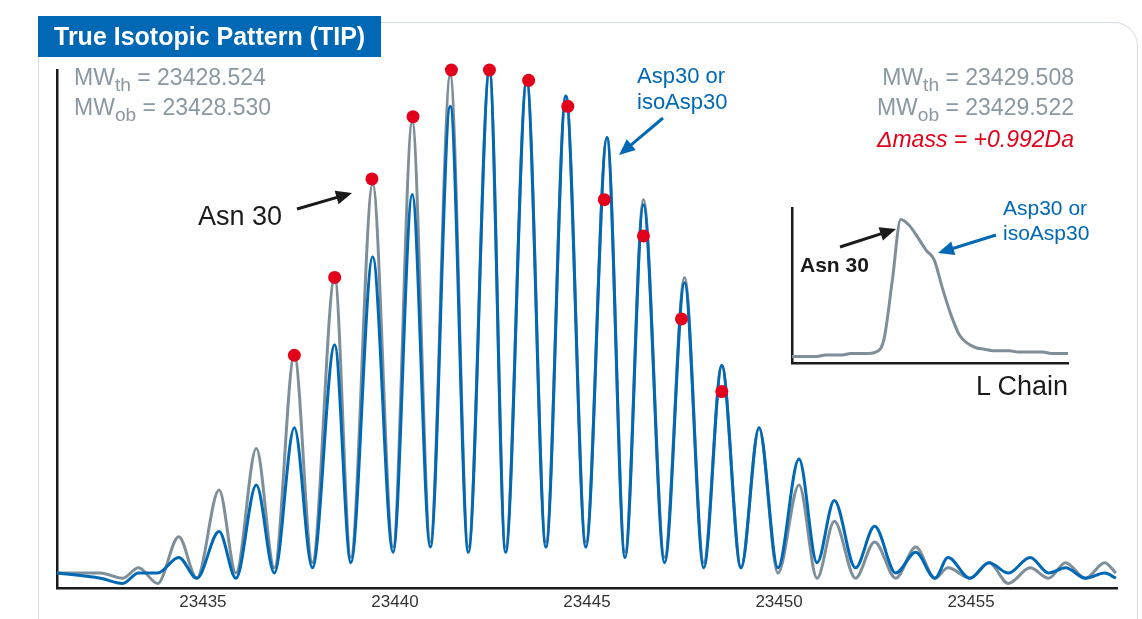 Image resolution: width=1142 pixels, height=619 pixels. I want to click on annotation: MW$_{ob}$ = 23428.530, so click(173, 110).